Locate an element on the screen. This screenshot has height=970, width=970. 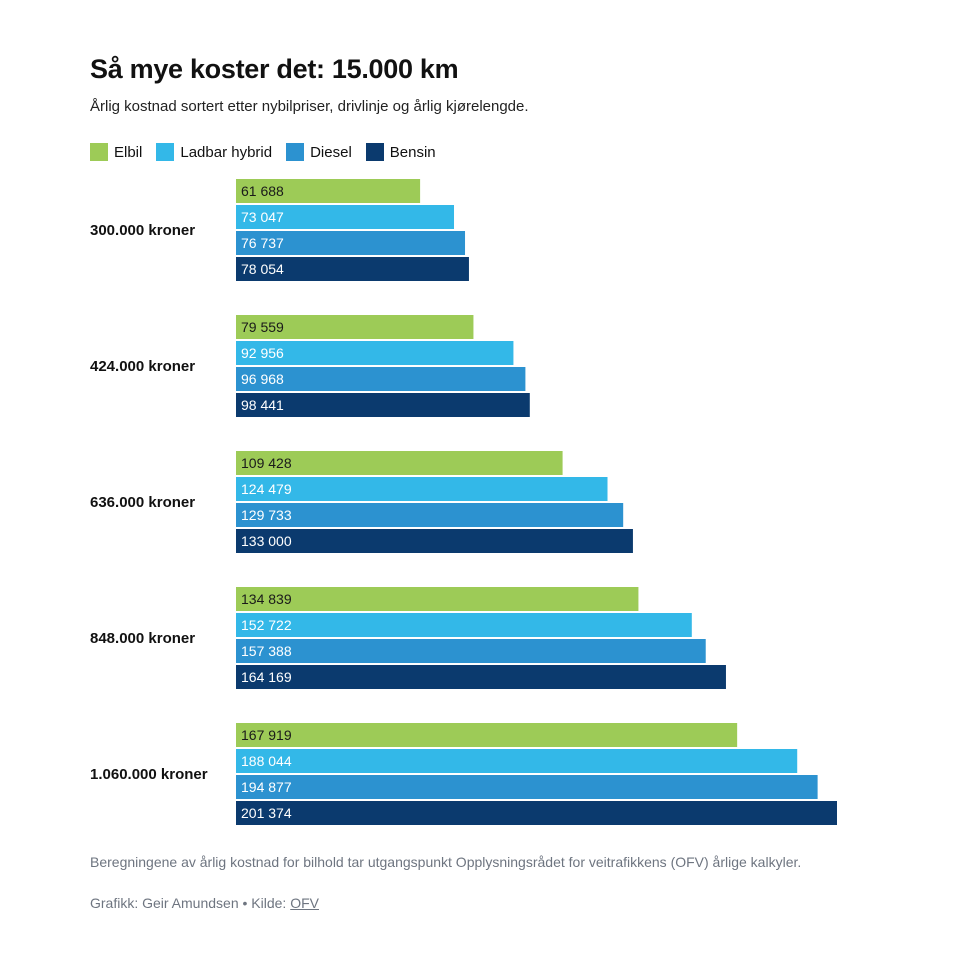
bar-value-label: 92 956 is located at coordinates (262, 353).